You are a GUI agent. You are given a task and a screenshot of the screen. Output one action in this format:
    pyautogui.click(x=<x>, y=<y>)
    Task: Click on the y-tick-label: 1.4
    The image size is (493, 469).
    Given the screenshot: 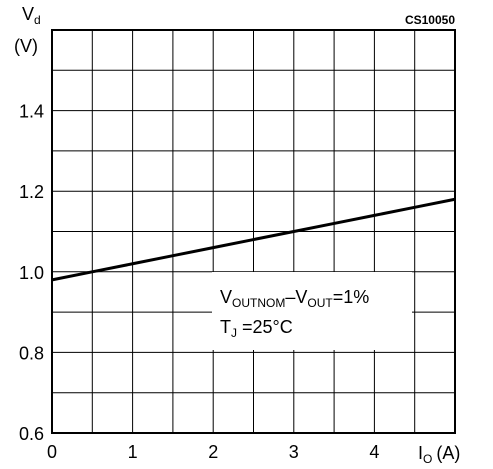 What is the action you would take?
    pyautogui.click(x=31, y=112)
    